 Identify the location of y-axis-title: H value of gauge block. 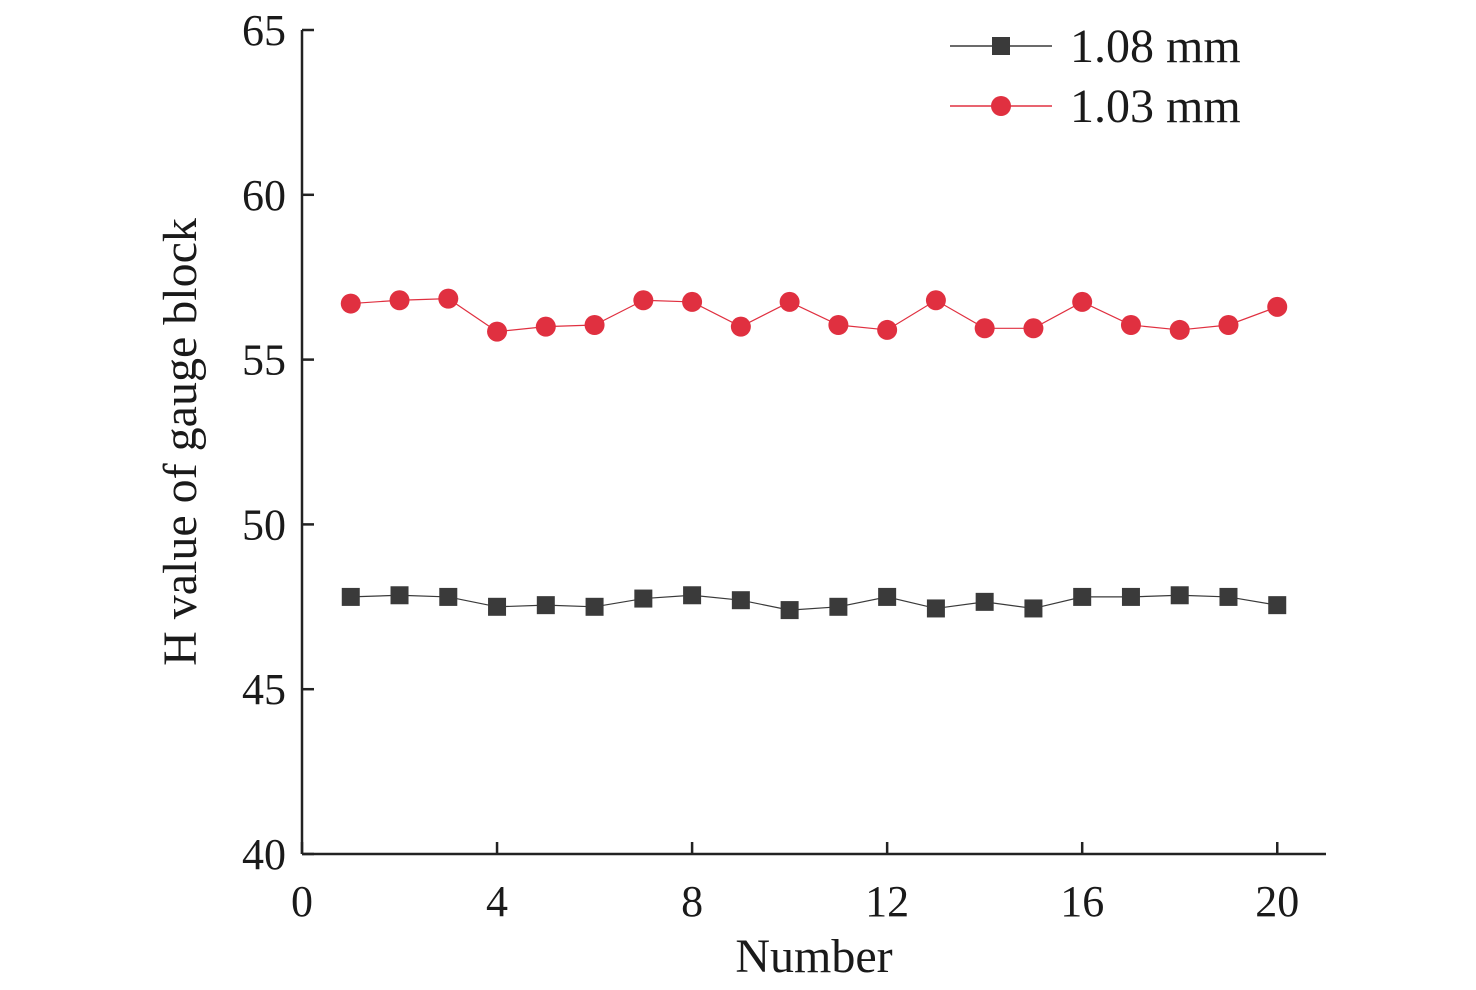
(180, 442).